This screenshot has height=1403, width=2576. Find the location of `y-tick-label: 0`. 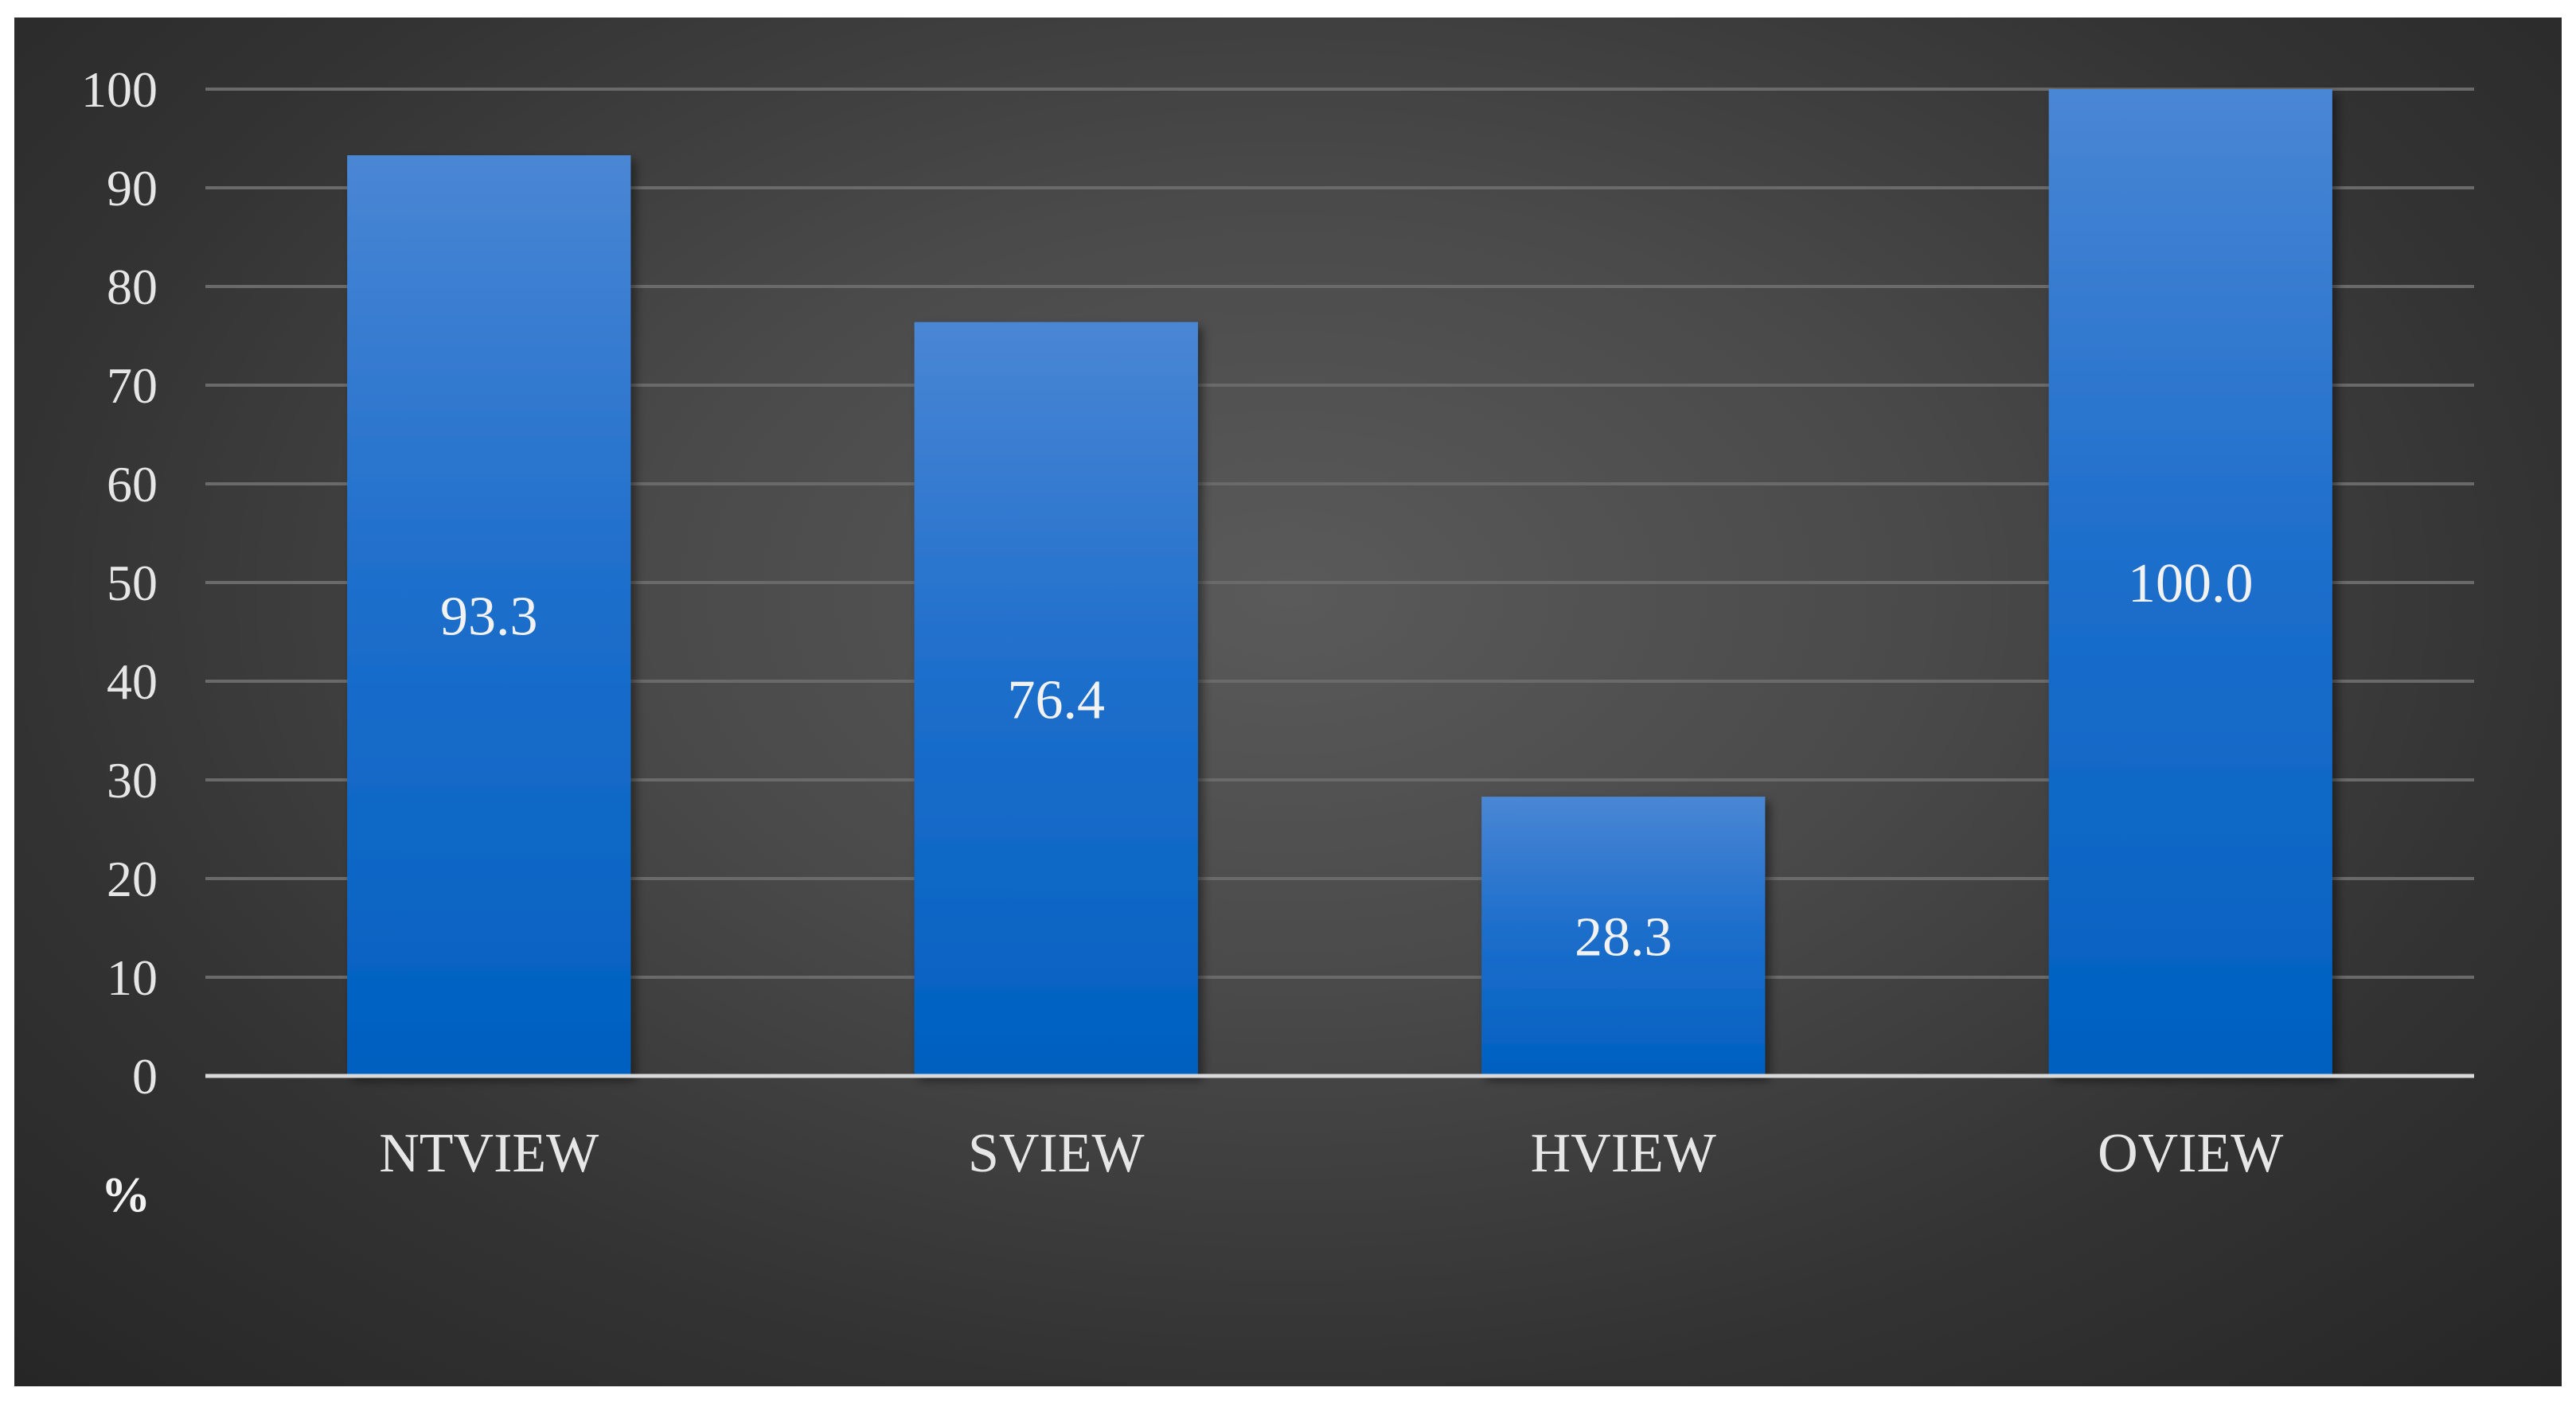

y-tick-label: 0 is located at coordinates (145, 1076).